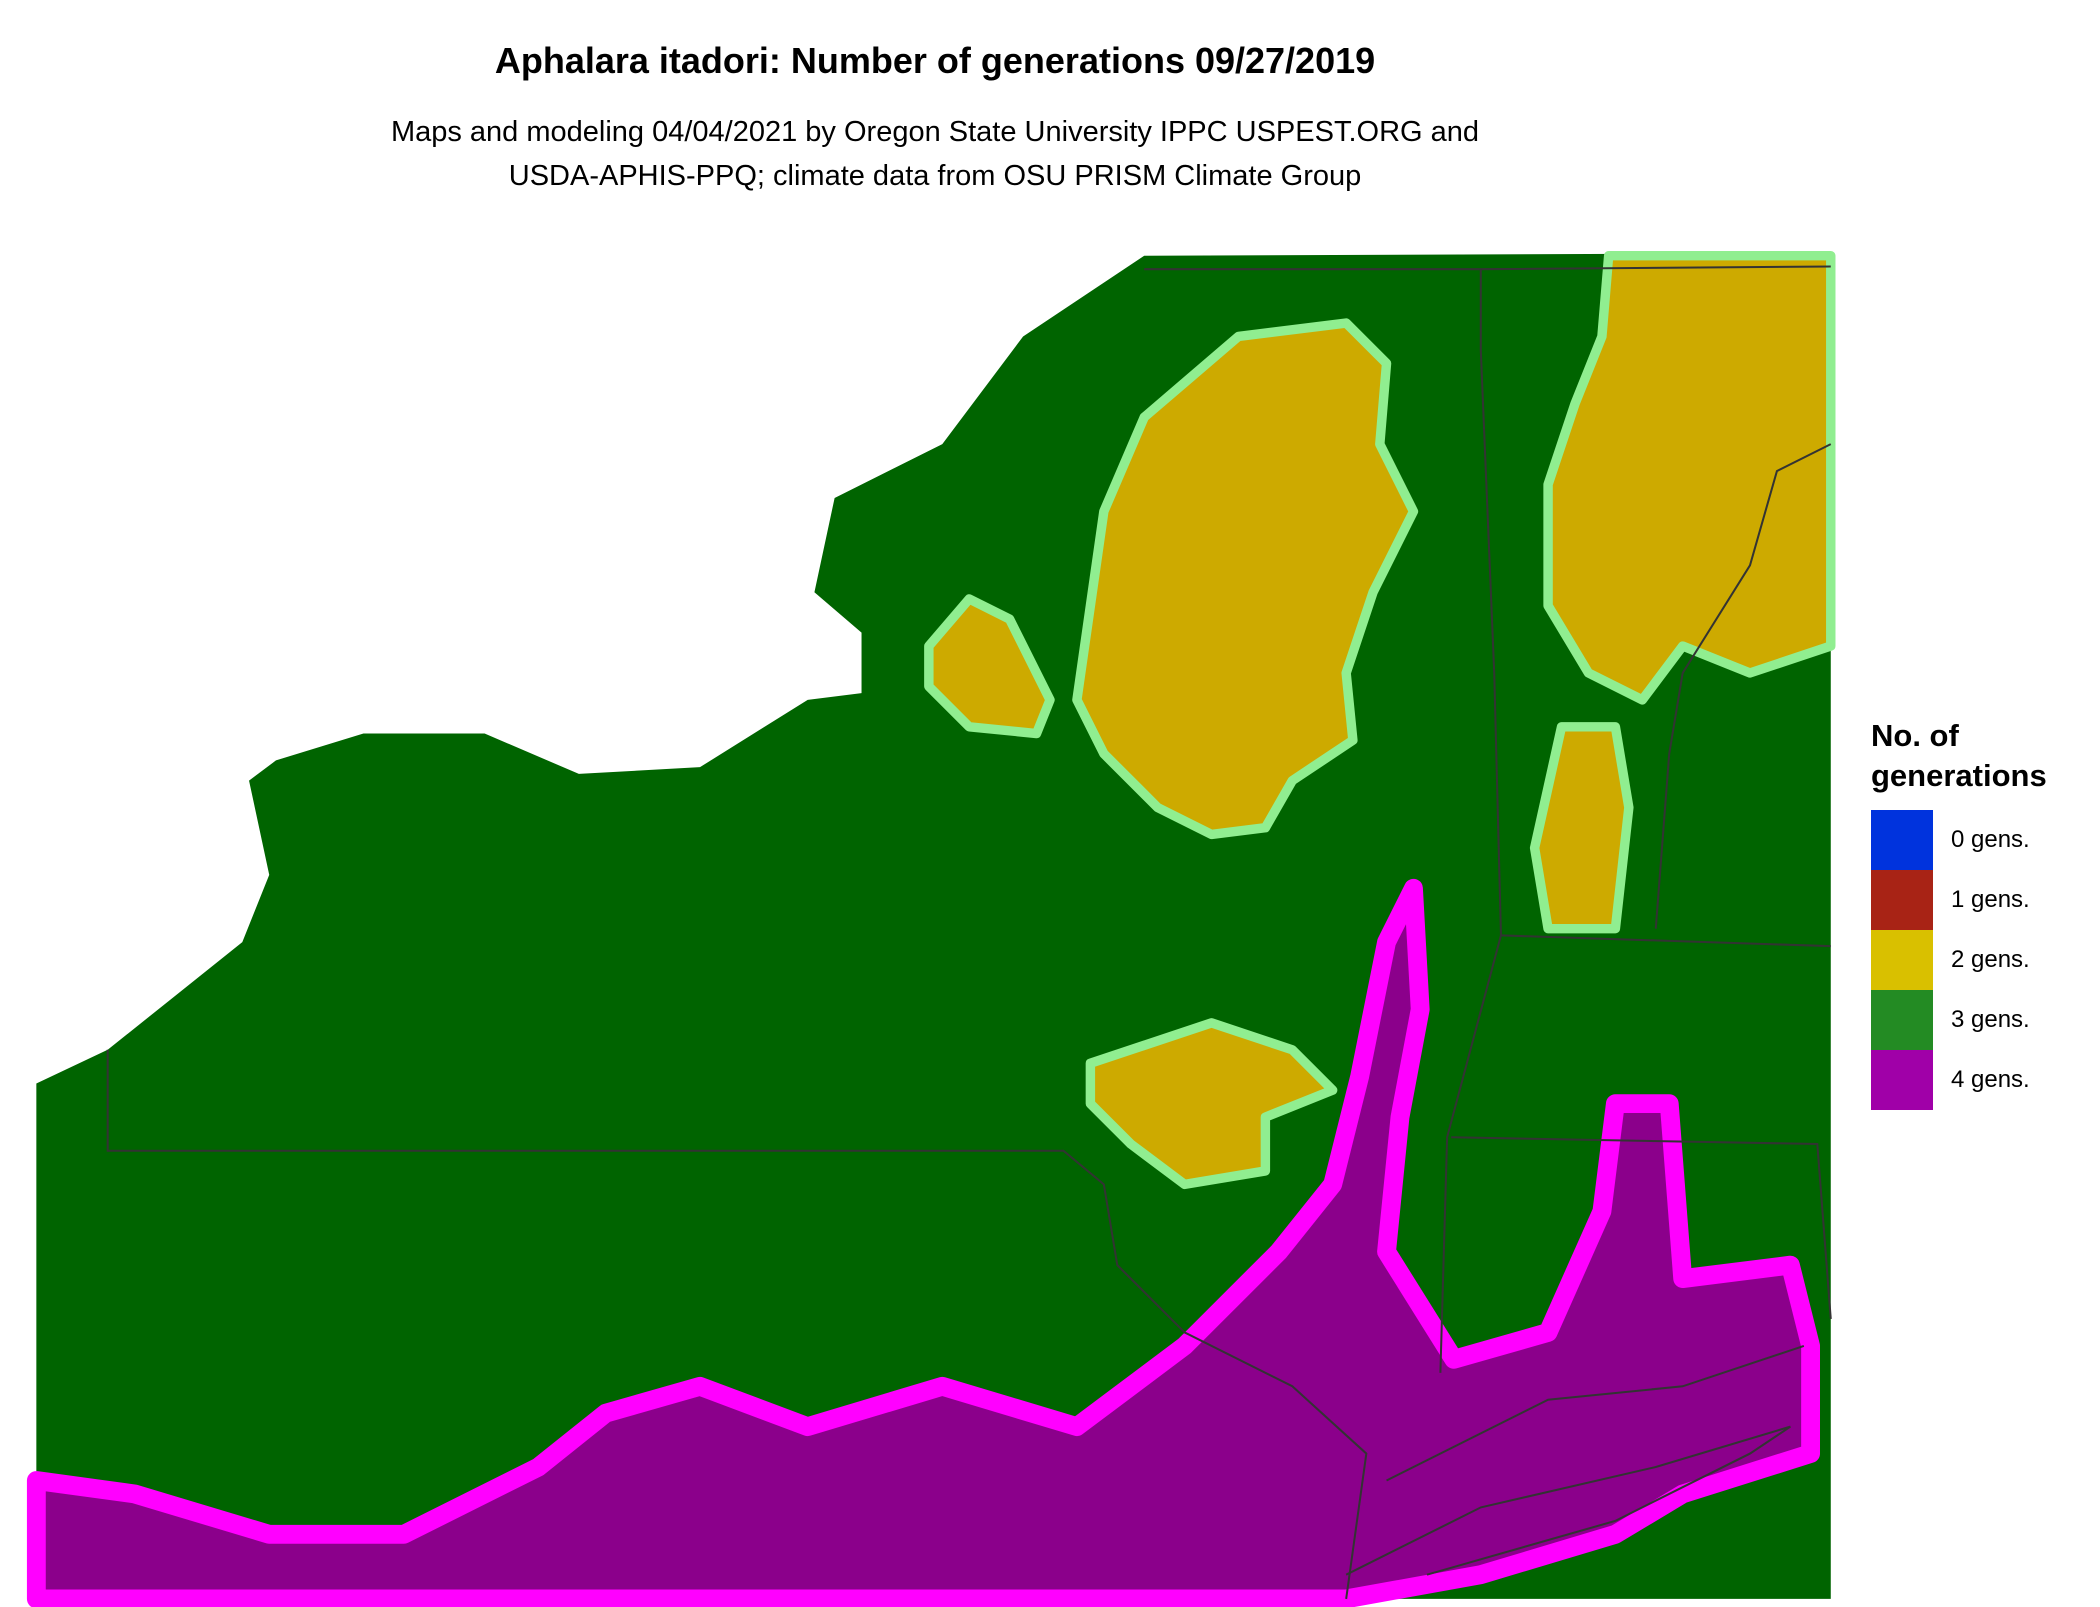  I want to click on legend-item-2-gens: 2 gens., so click(1959, 960).